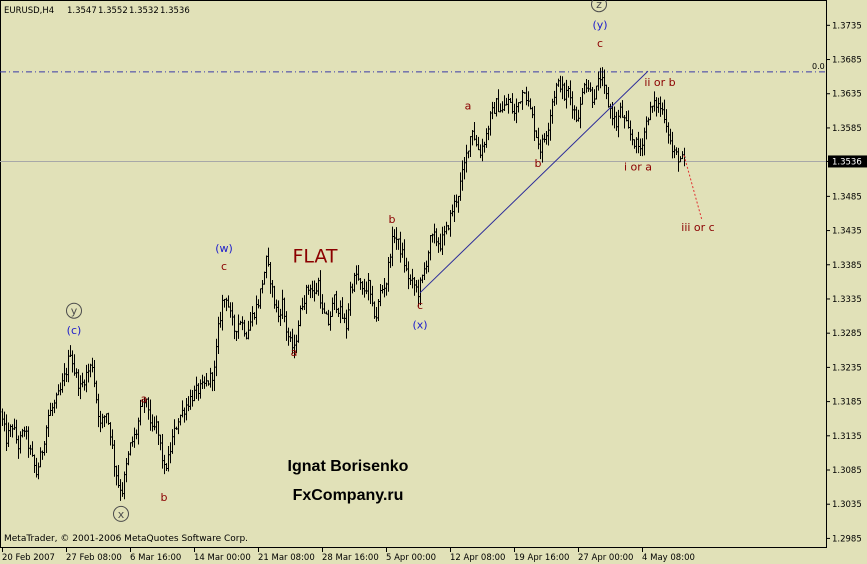 The width and height of the screenshot is (867, 564). Describe the element at coordinates (175, 11) in the screenshot. I see `close-price: 1.3536` at that location.